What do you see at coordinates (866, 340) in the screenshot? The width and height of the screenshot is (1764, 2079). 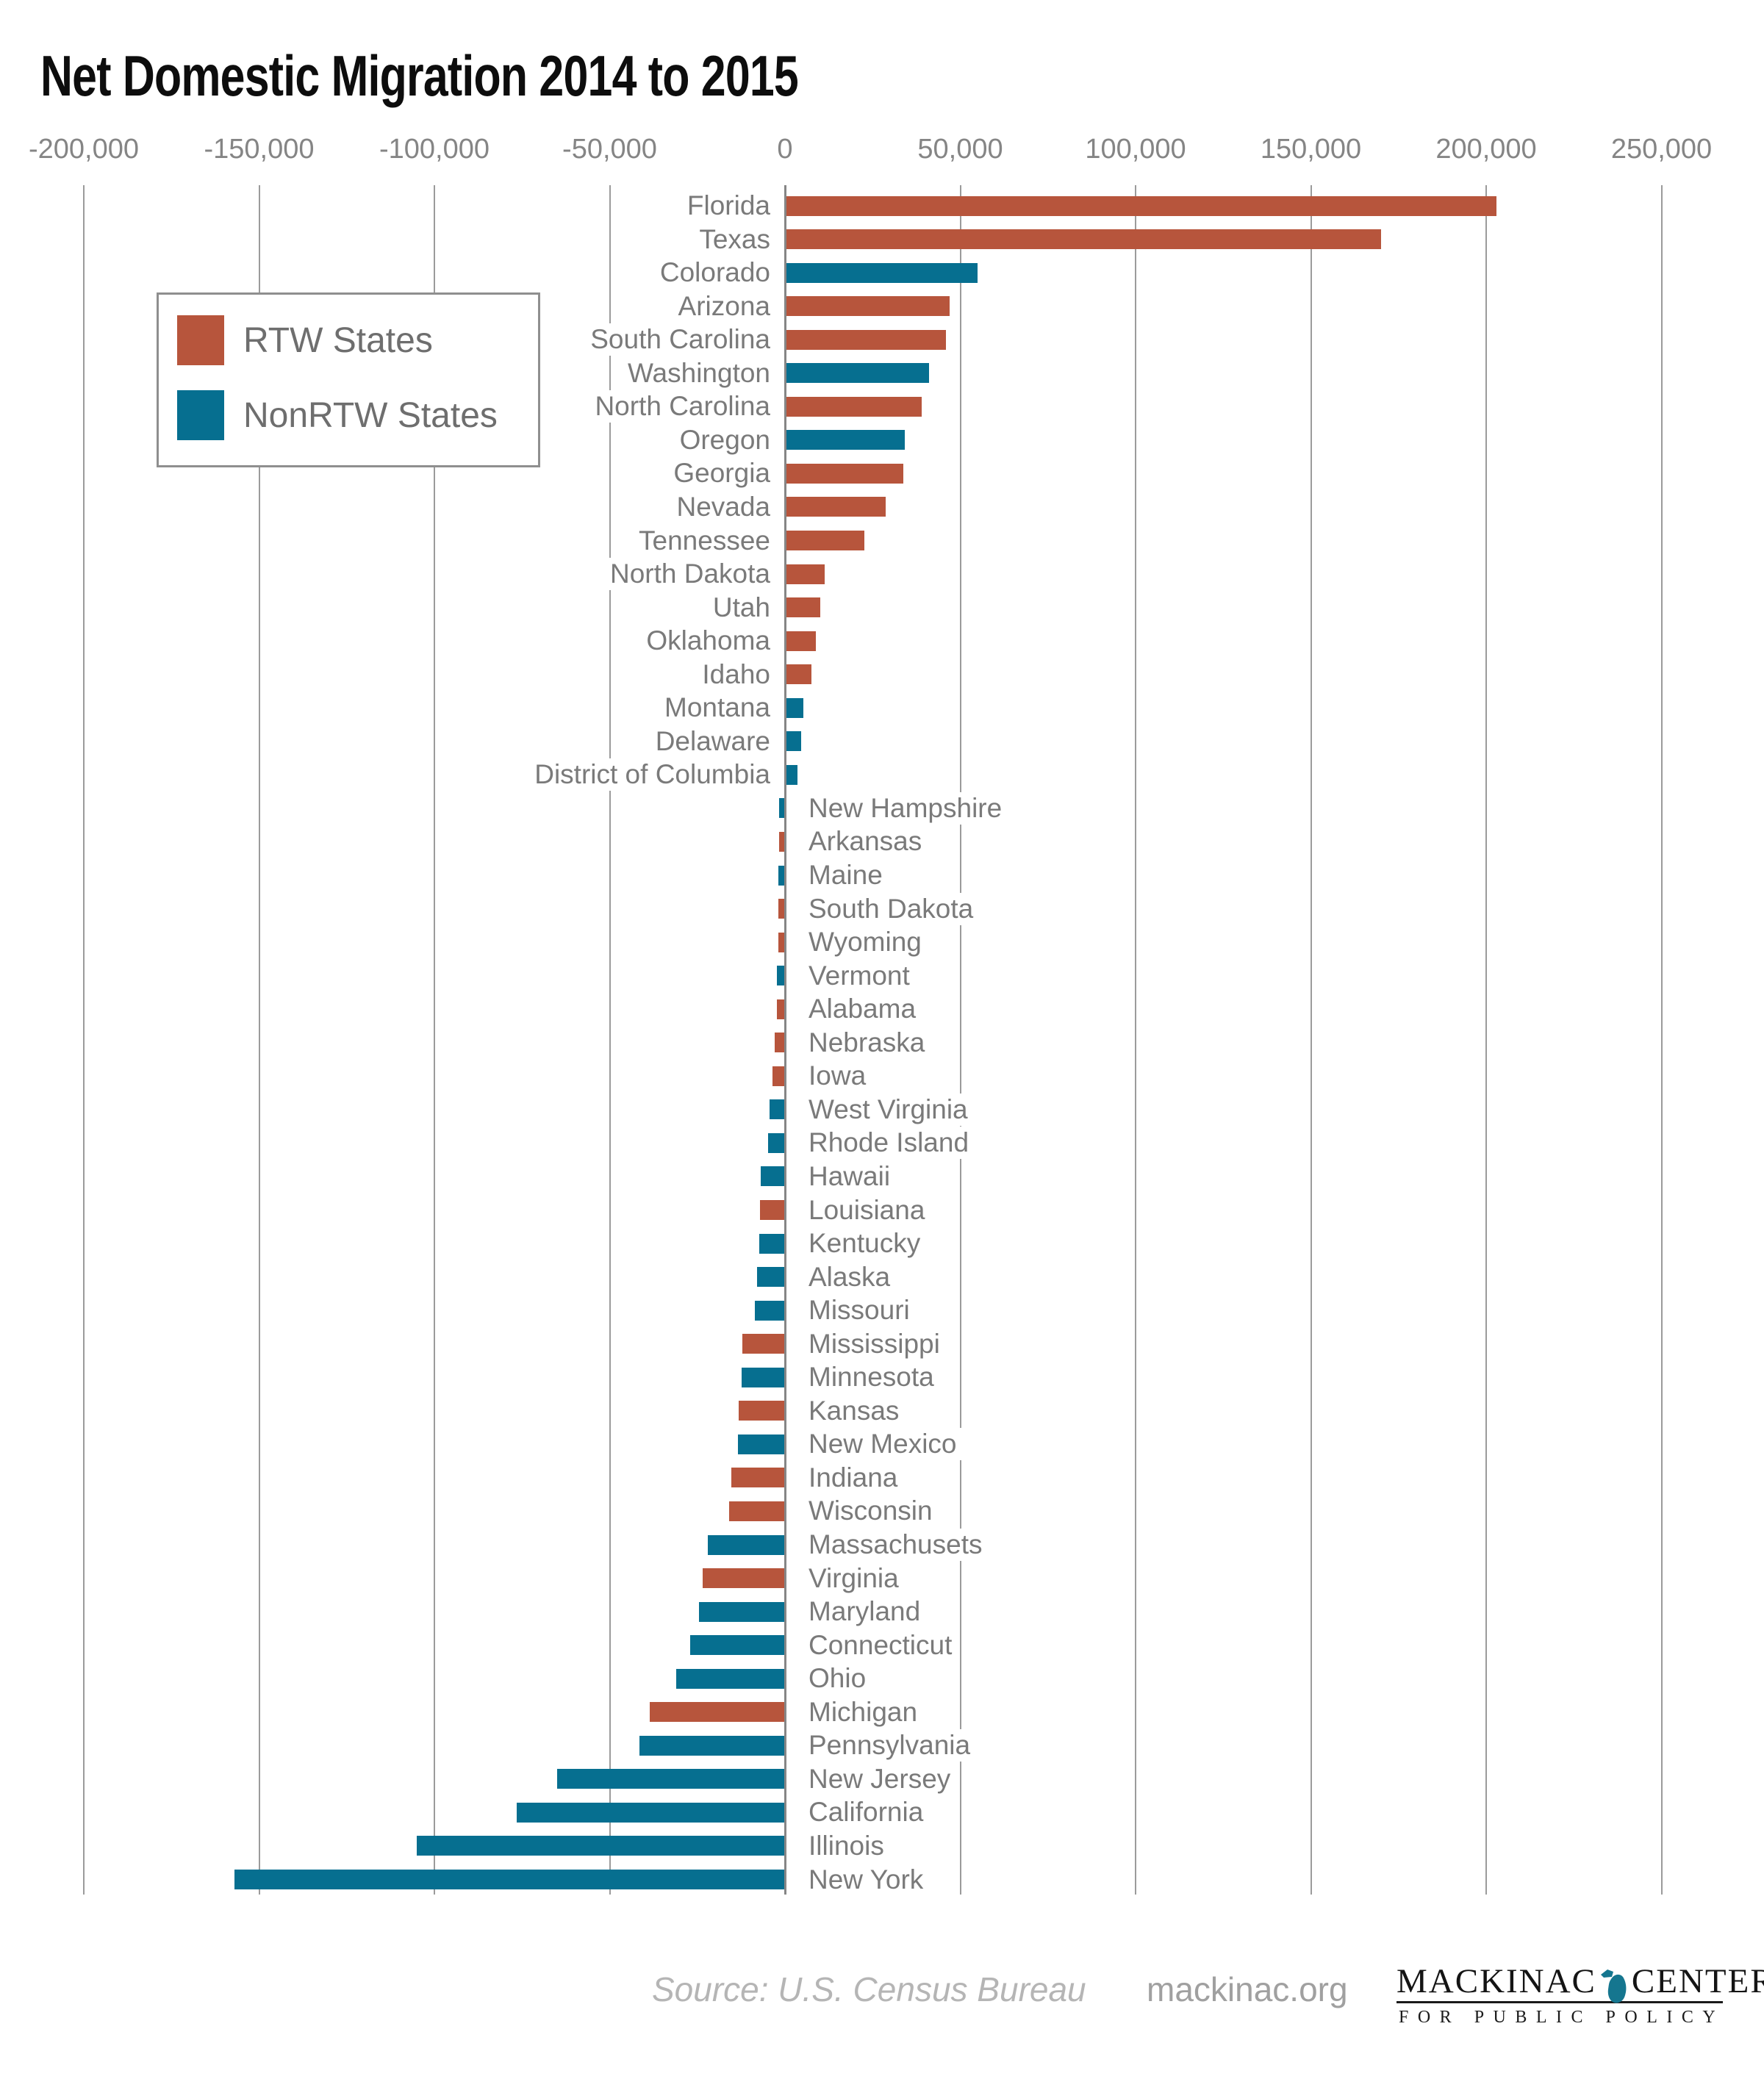 I see `bar-south-carolina` at bounding box center [866, 340].